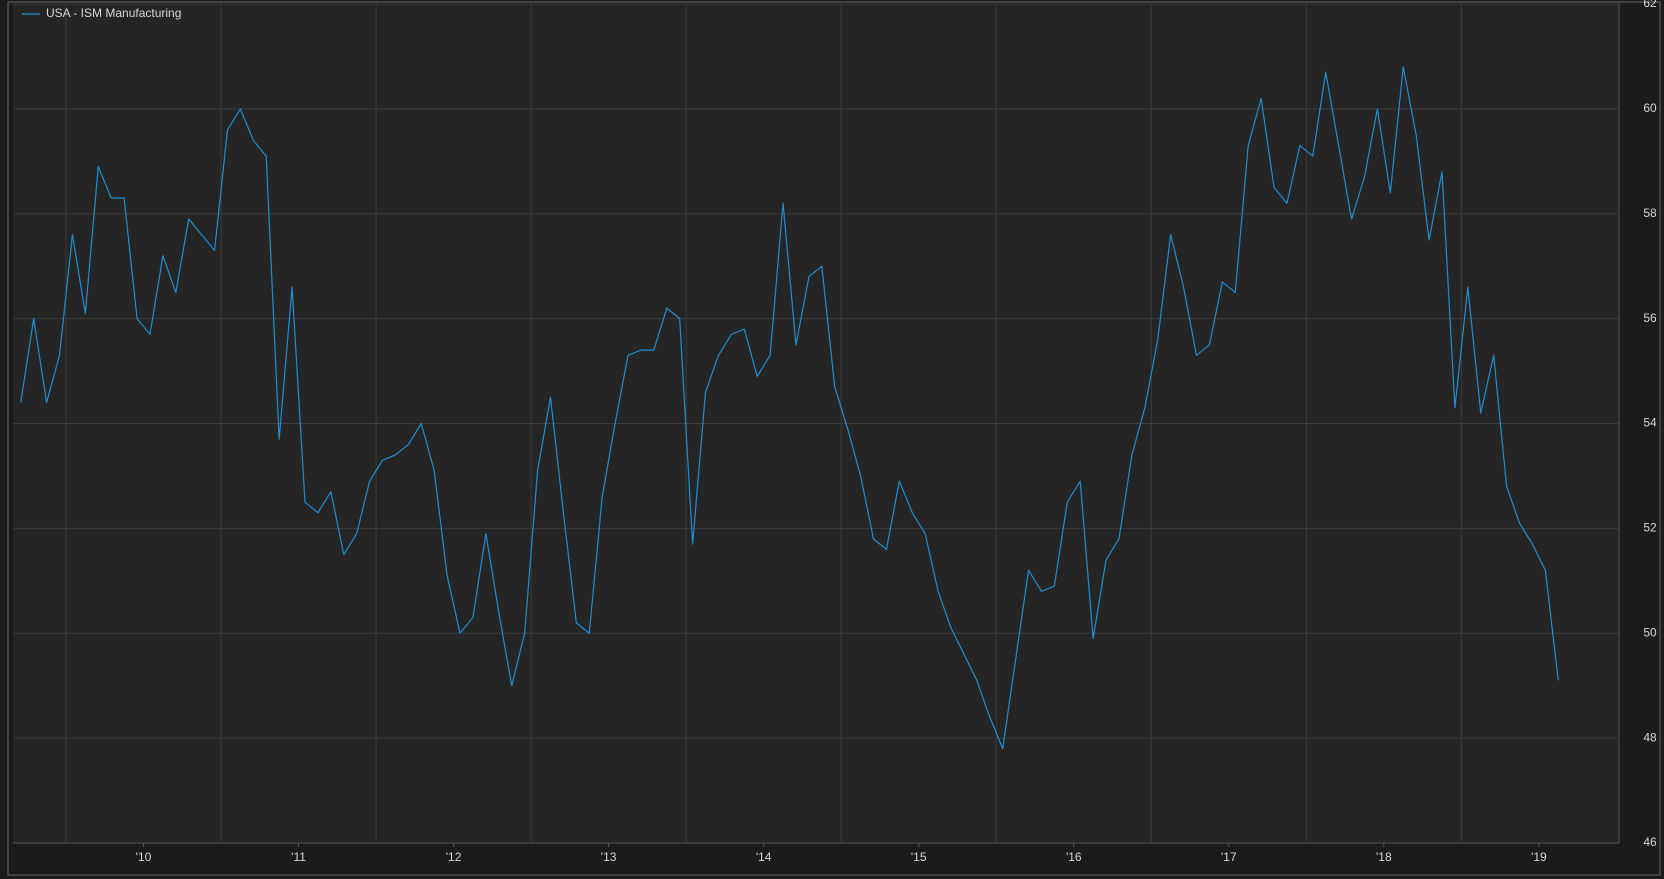 Image resolution: width=1664 pixels, height=879 pixels. What do you see at coordinates (1650, 632) in the screenshot?
I see `y-tick-label: 50` at bounding box center [1650, 632].